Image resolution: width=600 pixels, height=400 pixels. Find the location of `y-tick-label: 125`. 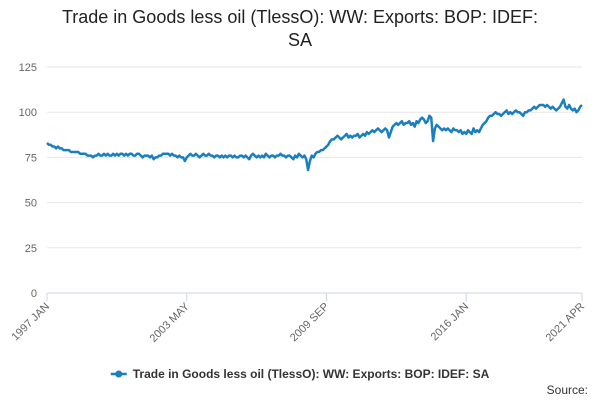

y-tick-label: 125 is located at coordinates (28, 68).